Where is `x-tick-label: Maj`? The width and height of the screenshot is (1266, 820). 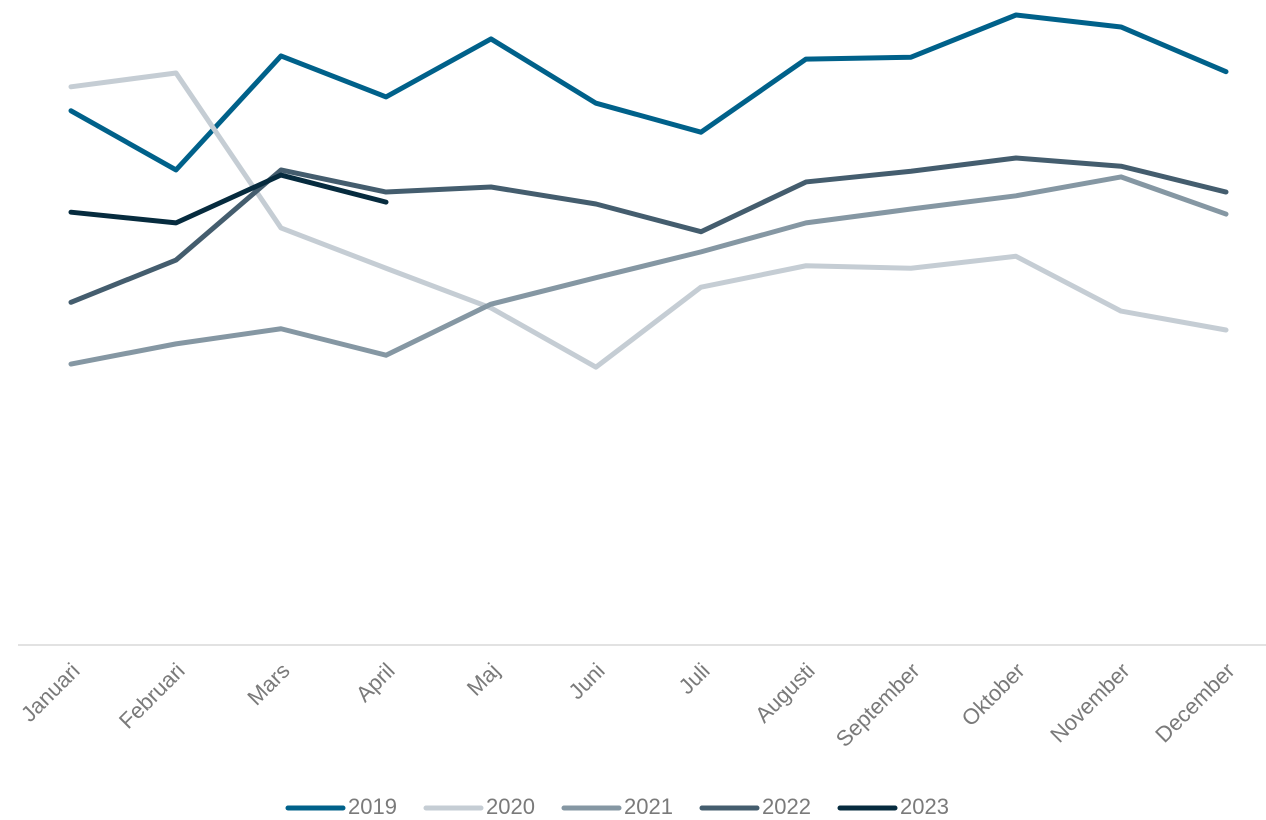
x-tick-label: Maj is located at coordinates (483, 679).